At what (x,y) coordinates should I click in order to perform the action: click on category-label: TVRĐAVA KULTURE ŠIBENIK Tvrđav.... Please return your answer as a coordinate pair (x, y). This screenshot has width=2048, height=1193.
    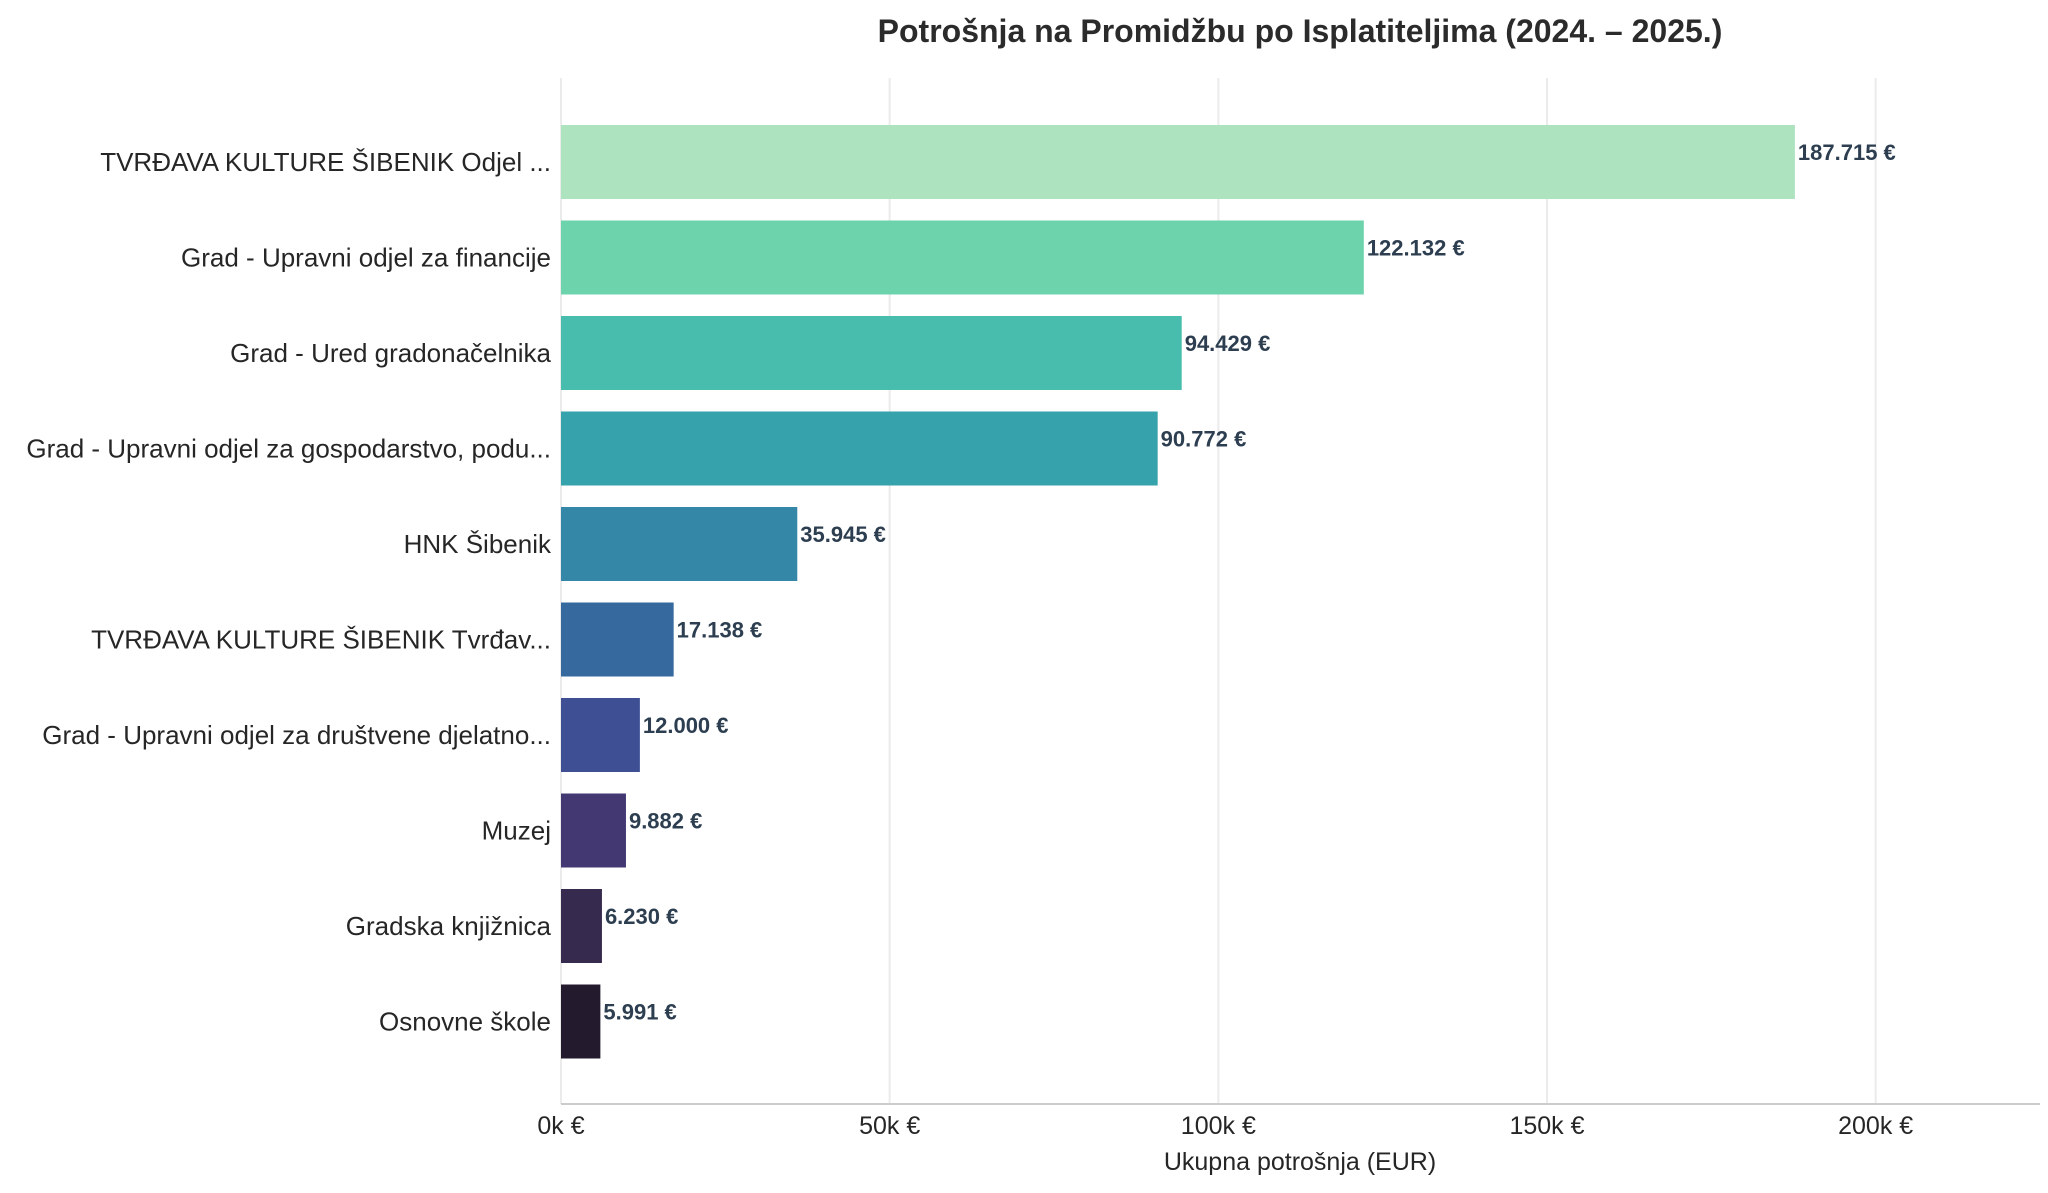
    Looking at the image, I should click on (321, 640).